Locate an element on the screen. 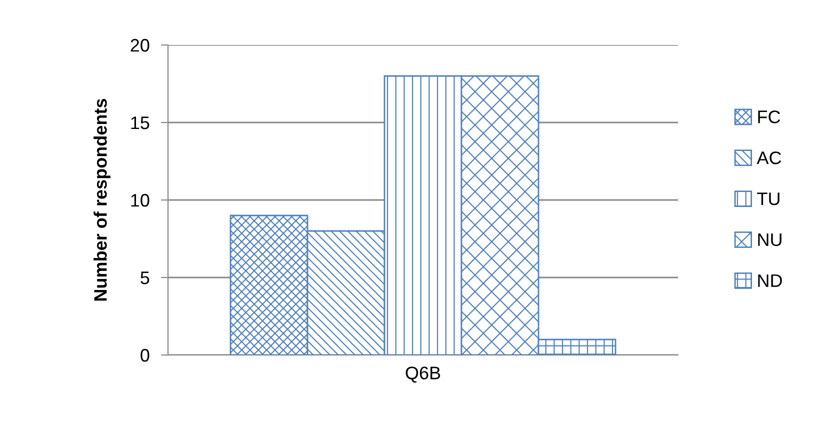 This screenshot has height=425, width=823. legend-label: AC is located at coordinates (769, 157).